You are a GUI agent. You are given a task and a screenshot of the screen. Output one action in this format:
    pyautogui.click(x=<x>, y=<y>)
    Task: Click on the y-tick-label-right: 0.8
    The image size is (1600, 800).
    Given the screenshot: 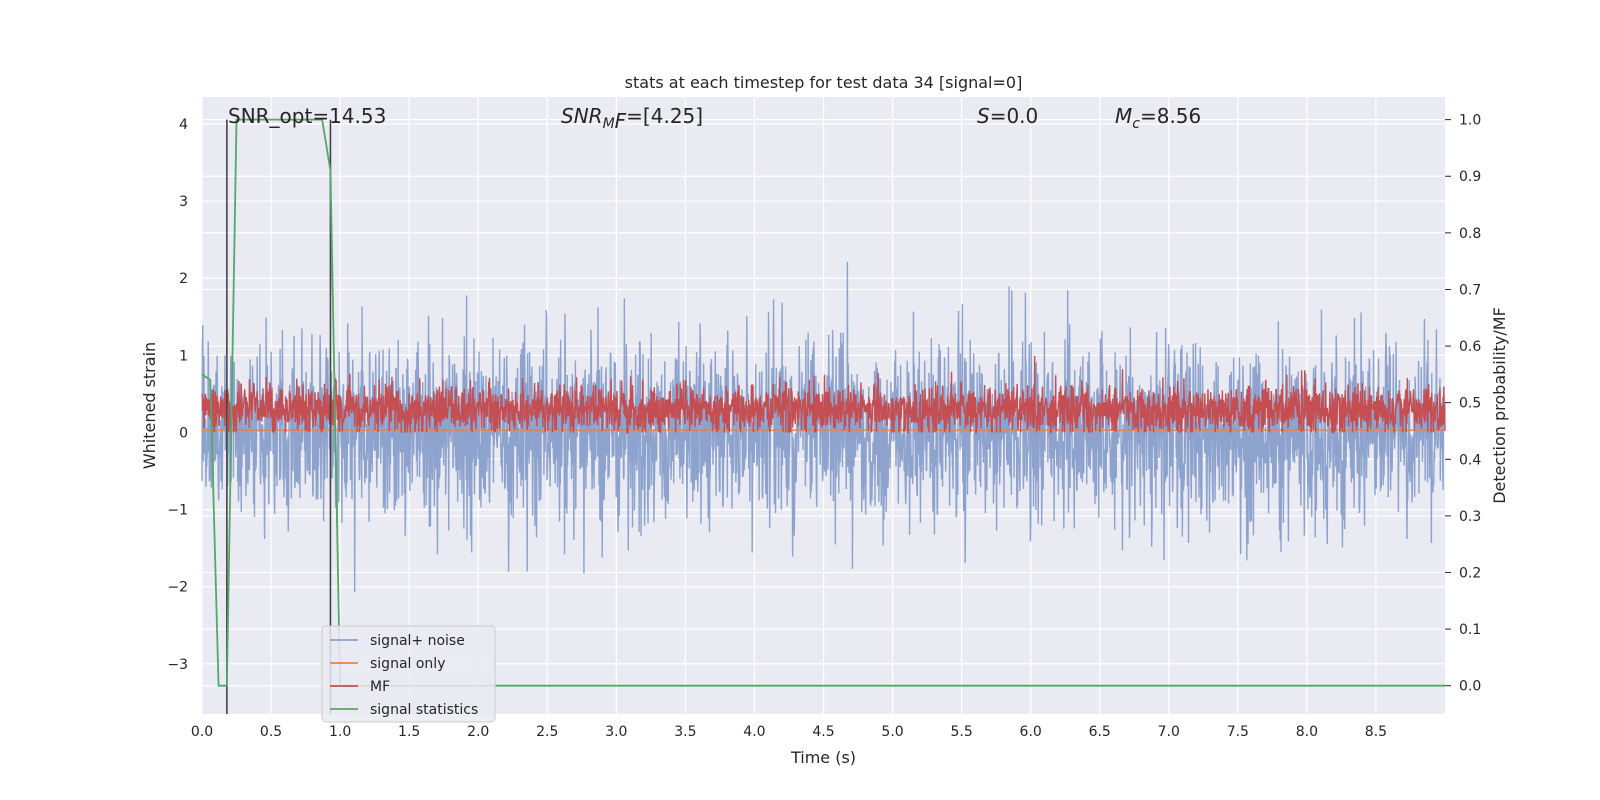 What is the action you would take?
    pyautogui.click(x=1470, y=234)
    